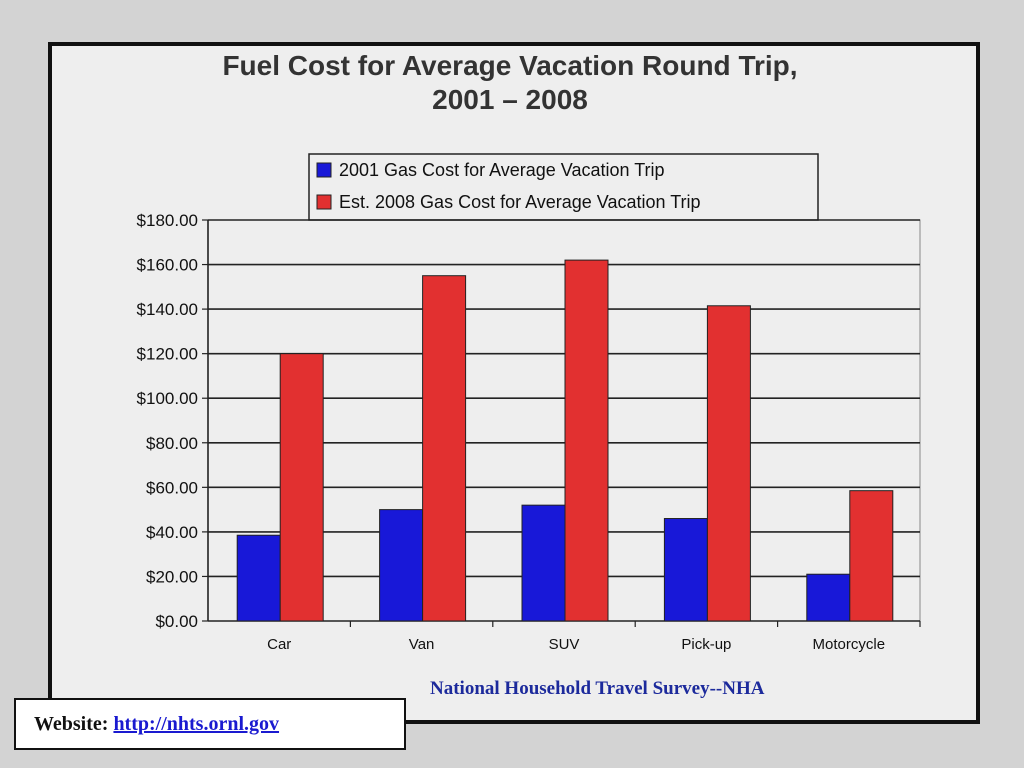 This screenshot has width=1024, height=768. I want to click on legend-swatch-2001, so click(324, 170).